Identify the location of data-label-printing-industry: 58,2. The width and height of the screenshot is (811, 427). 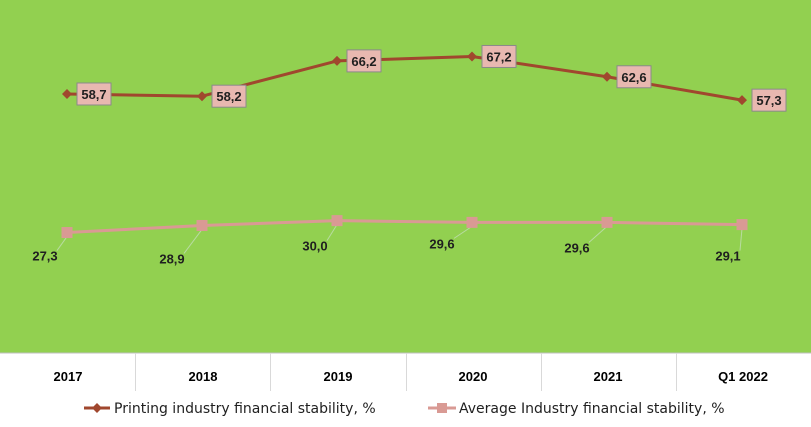
(228, 96).